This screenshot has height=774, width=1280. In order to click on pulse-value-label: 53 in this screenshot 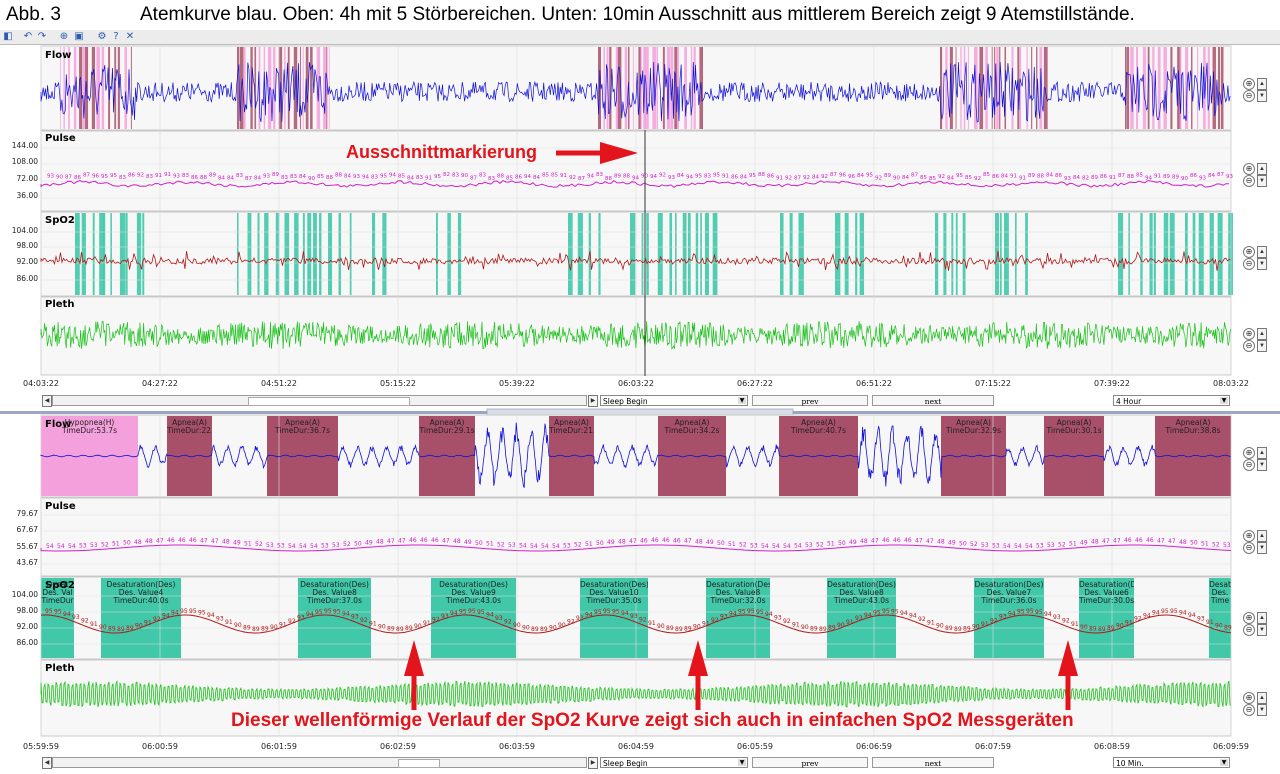, I will do `click(1051, 545)`.